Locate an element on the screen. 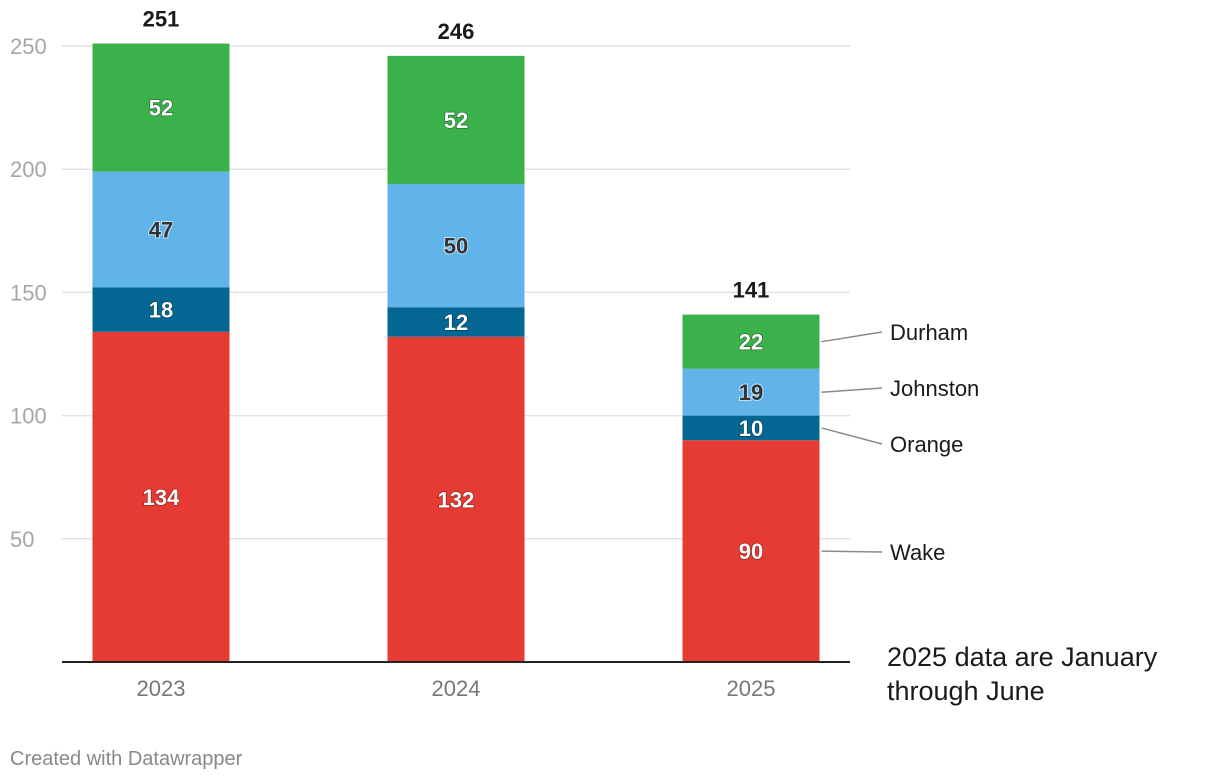  bar-2024-johnston is located at coordinates (456, 245).